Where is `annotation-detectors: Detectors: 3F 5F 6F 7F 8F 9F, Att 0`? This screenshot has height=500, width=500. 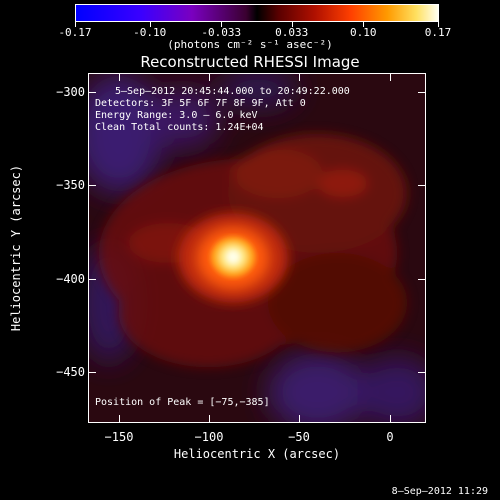 annotation-detectors: Detectors: 3F 5F 6F 7F 8F 9F, Att 0 is located at coordinates (200, 103).